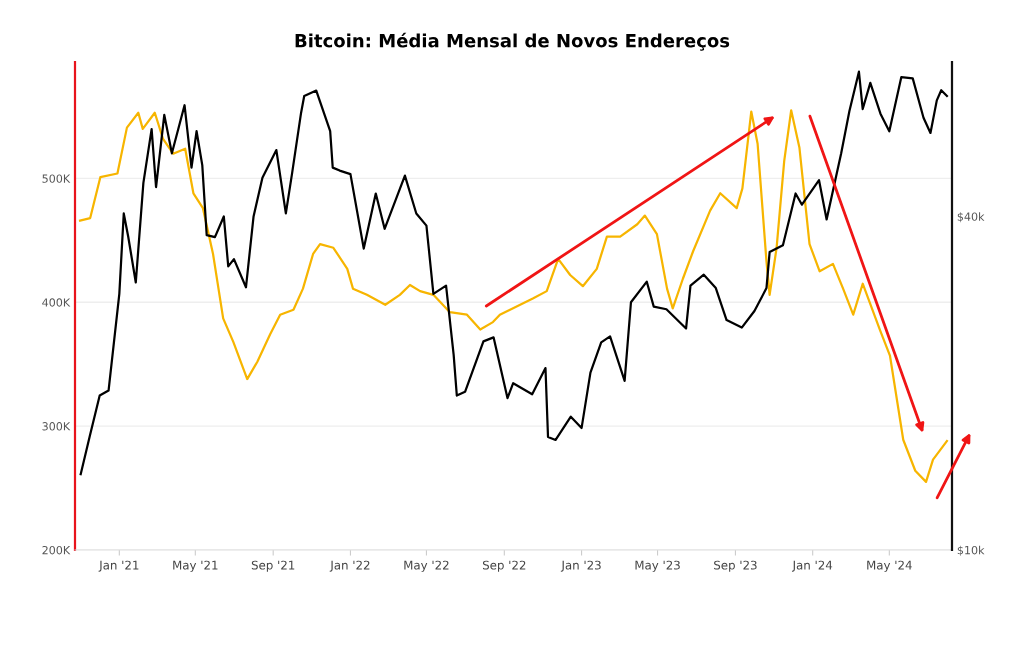 The image size is (1024, 645). I want to click on x-tick-label: Jan '24, so click(812, 566).